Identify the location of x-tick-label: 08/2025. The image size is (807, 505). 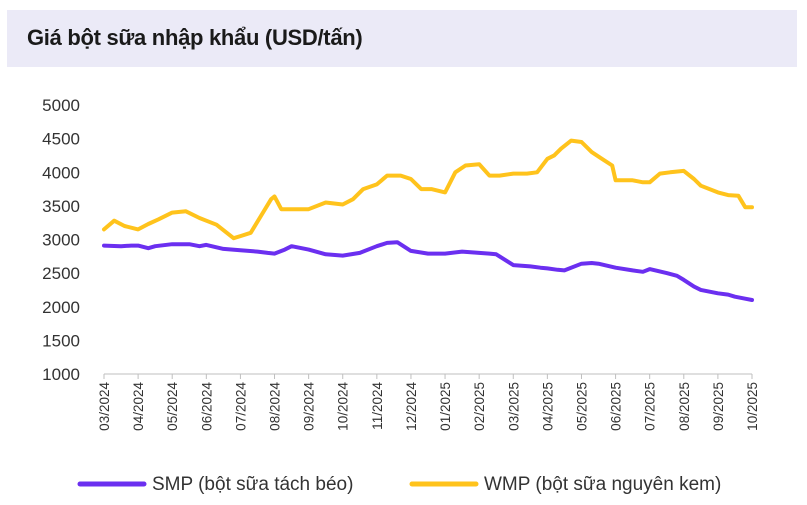
(684, 406).